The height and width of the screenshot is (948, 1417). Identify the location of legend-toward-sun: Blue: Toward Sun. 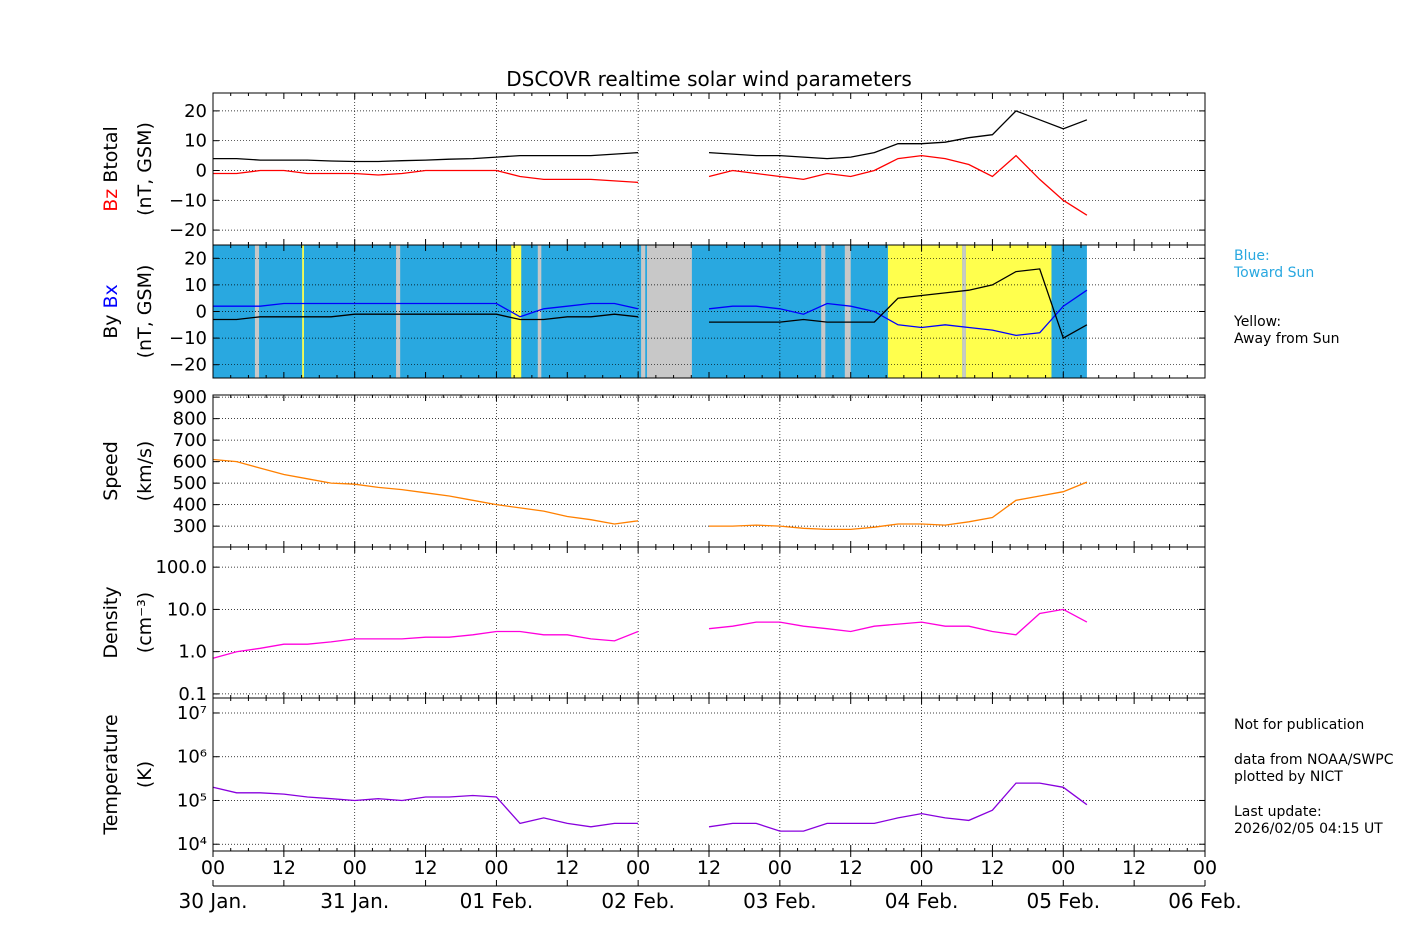
(1274, 265).